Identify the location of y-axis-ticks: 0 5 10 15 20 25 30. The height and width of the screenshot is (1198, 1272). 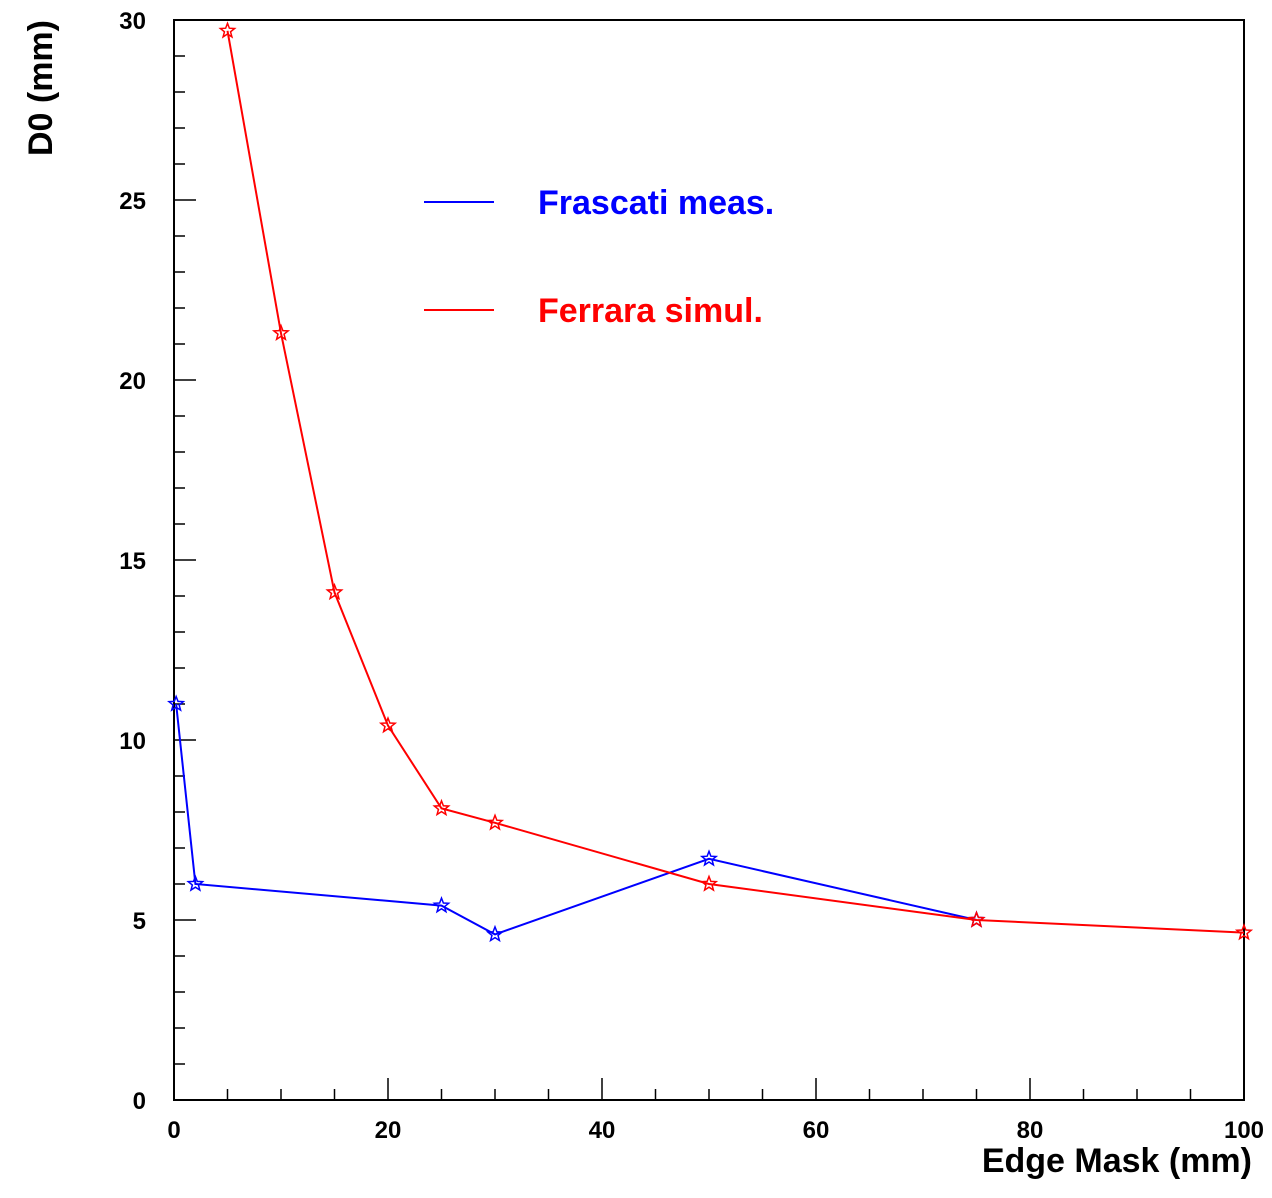
(157, 561).